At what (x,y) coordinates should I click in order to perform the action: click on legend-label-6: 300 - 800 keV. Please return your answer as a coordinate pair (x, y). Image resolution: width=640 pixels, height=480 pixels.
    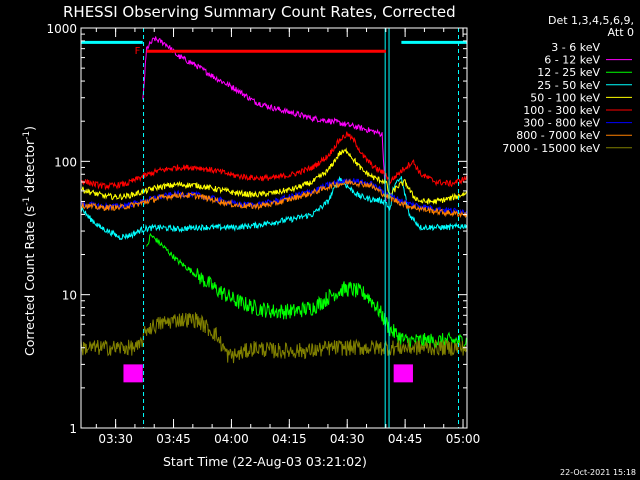
    Looking at the image, I should click on (561, 123).